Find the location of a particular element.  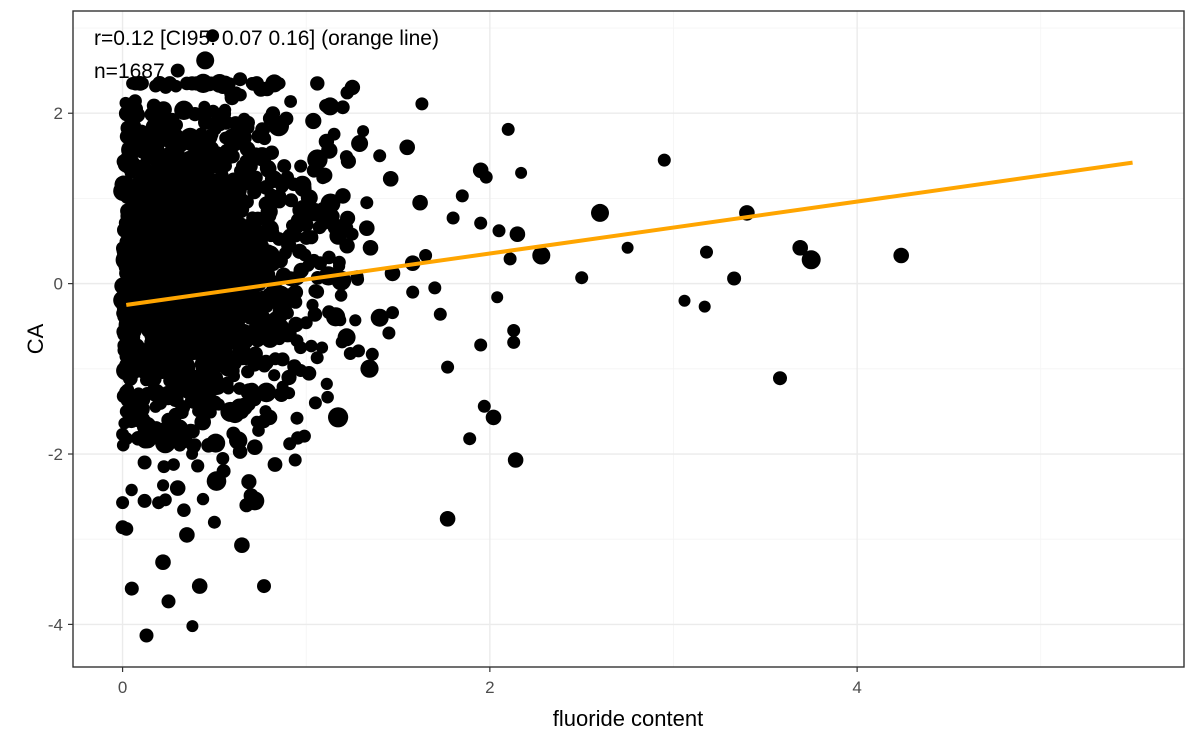

x-tick-label: 4 is located at coordinates (856, 687).